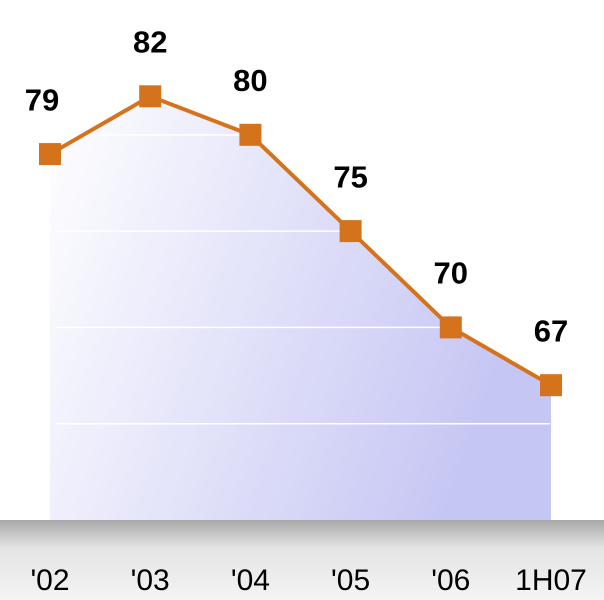  Describe the element at coordinates (302, 560) in the screenshot. I see `axis-band` at that location.